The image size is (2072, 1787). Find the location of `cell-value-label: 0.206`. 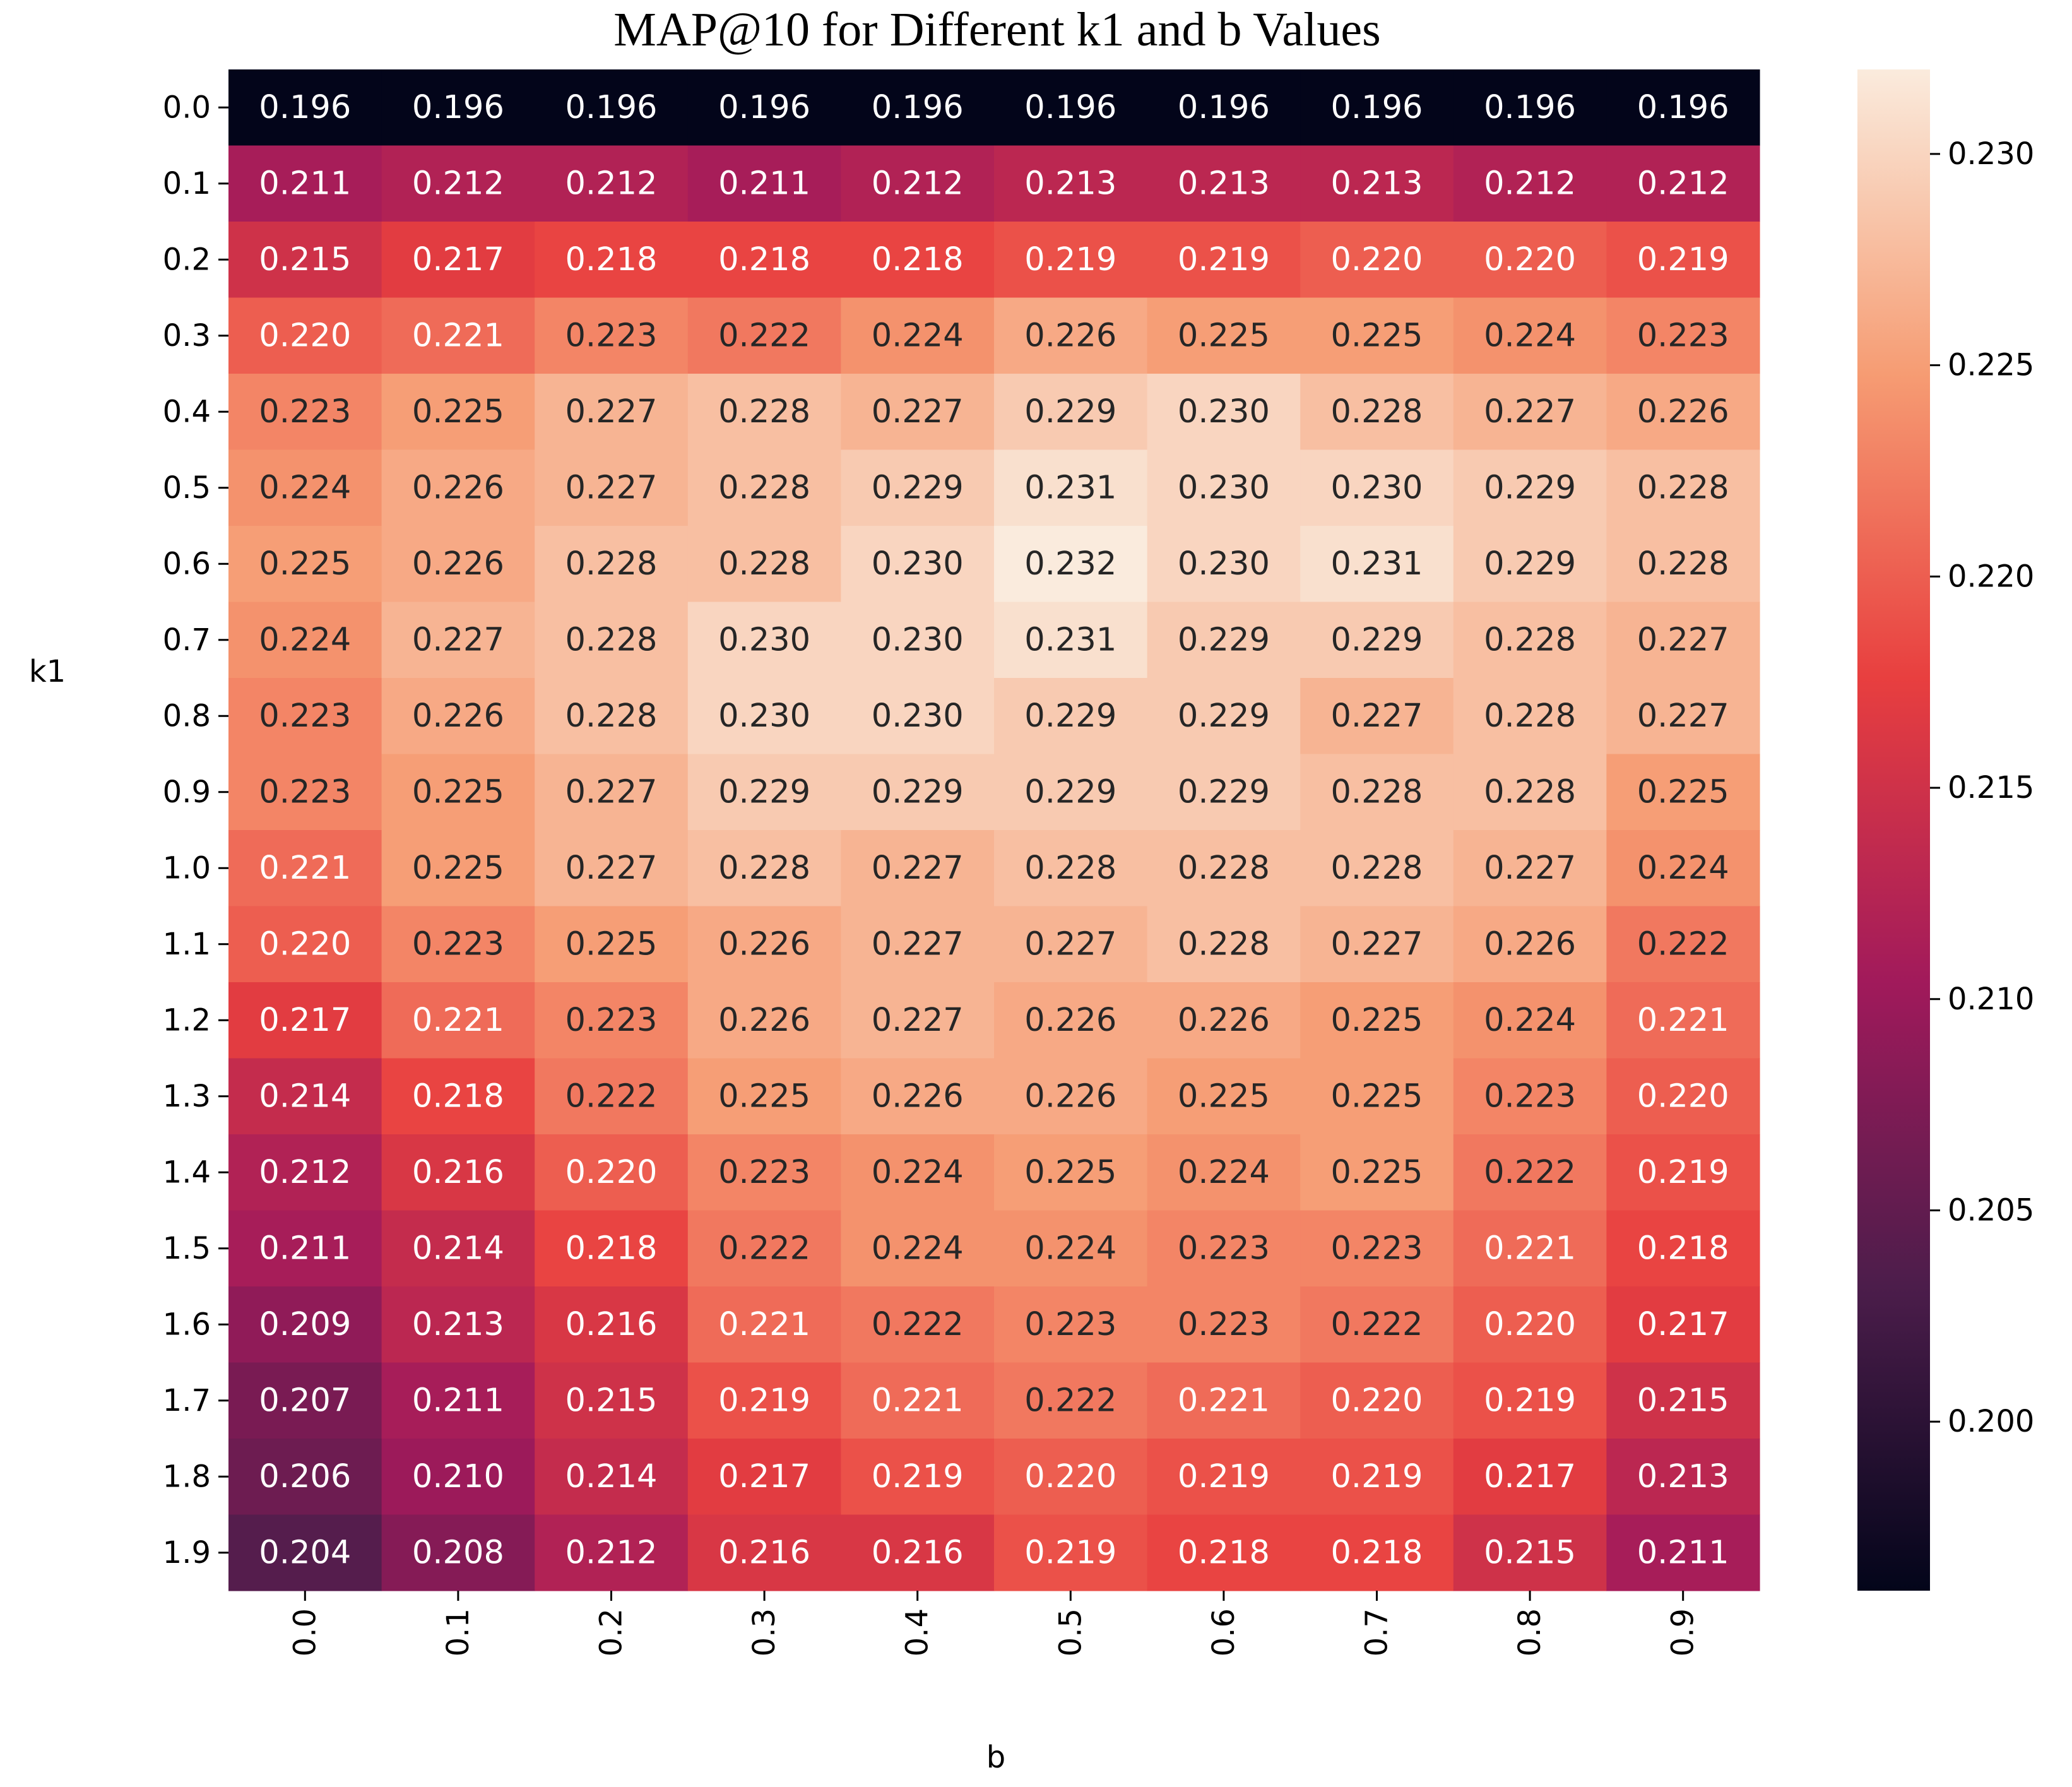

cell-value-label: 0.206 is located at coordinates (305, 1476).